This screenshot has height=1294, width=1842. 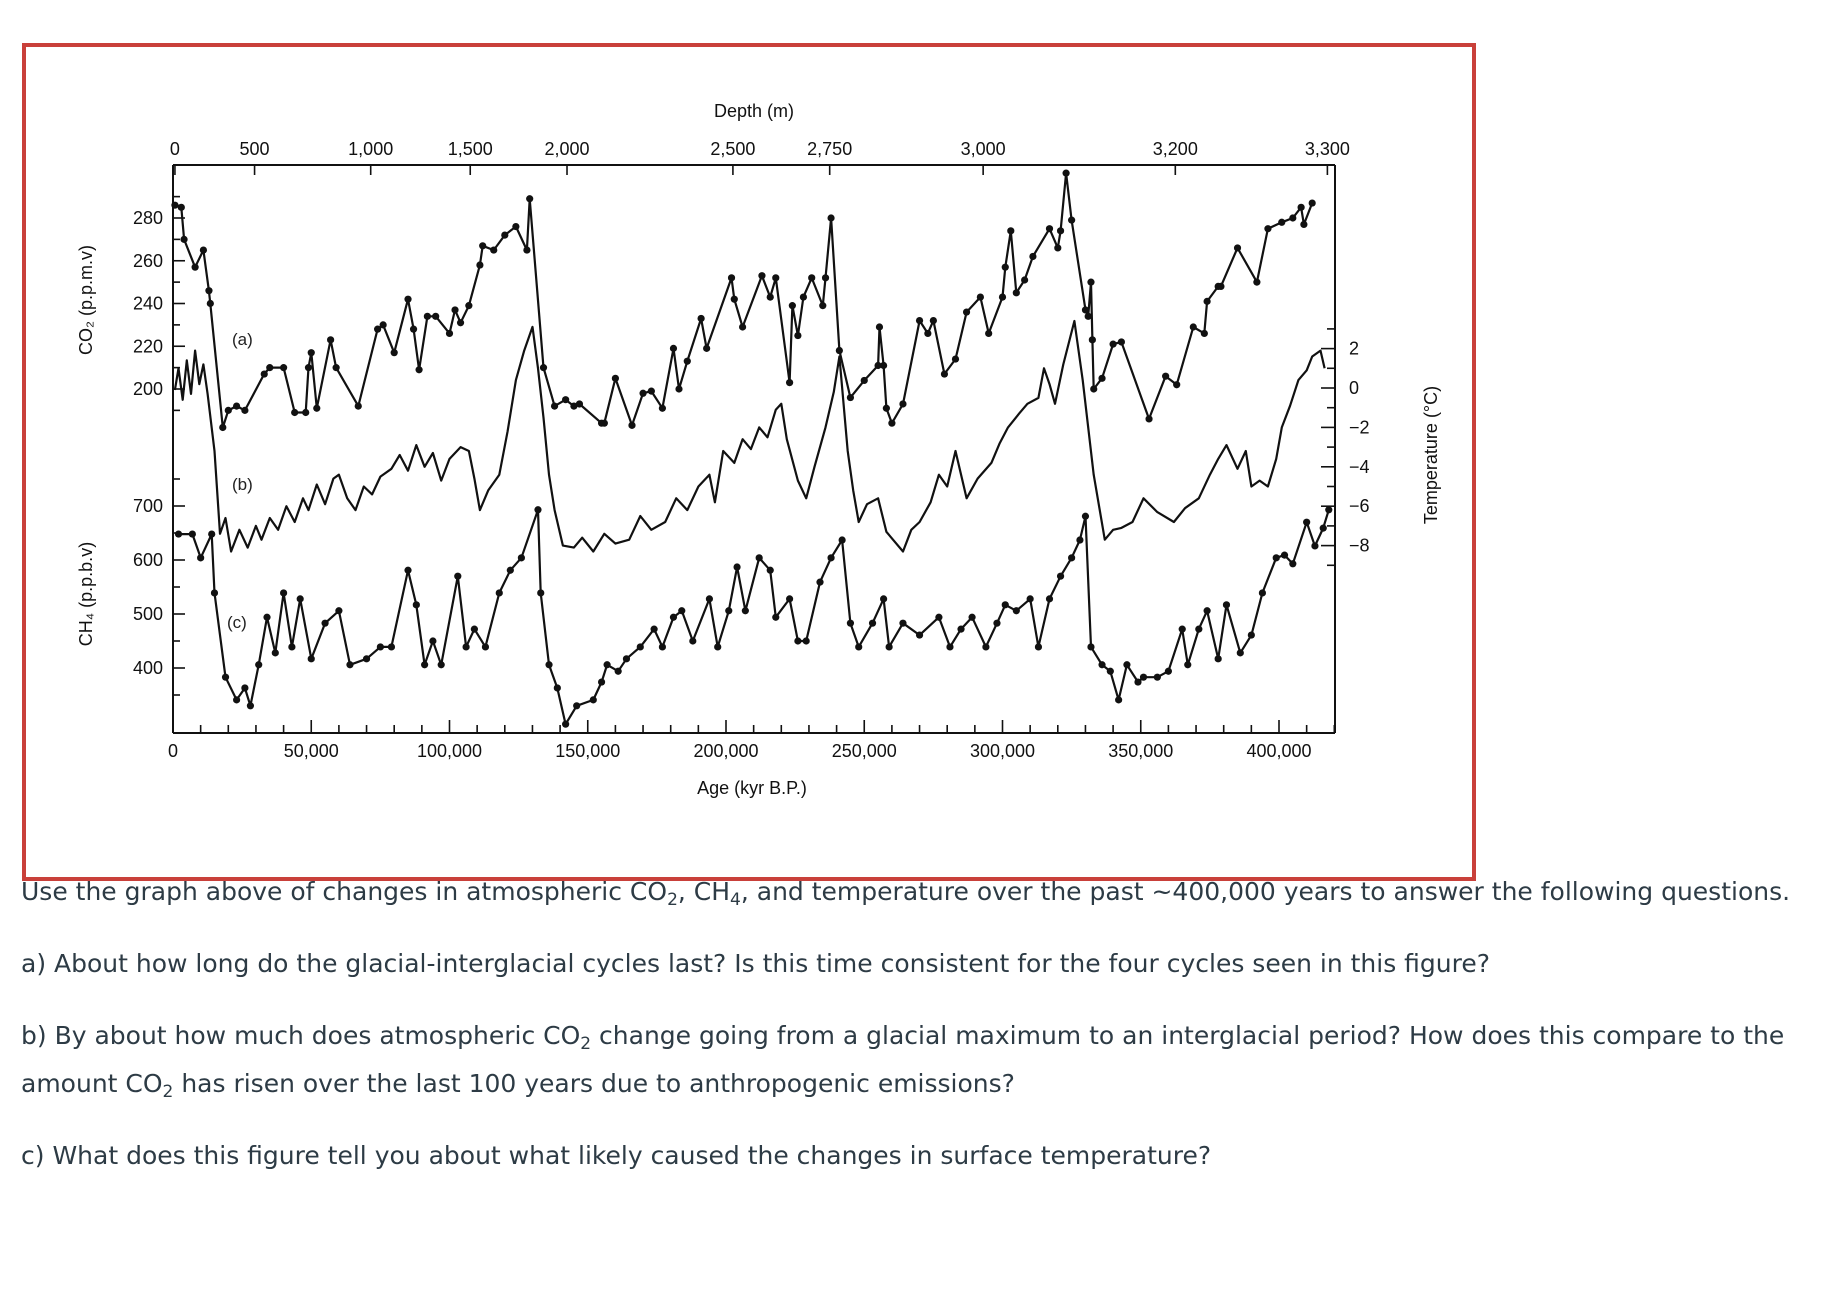 What do you see at coordinates (1140, 751) in the screenshot?
I see `x-tick-label: 350,000` at bounding box center [1140, 751].